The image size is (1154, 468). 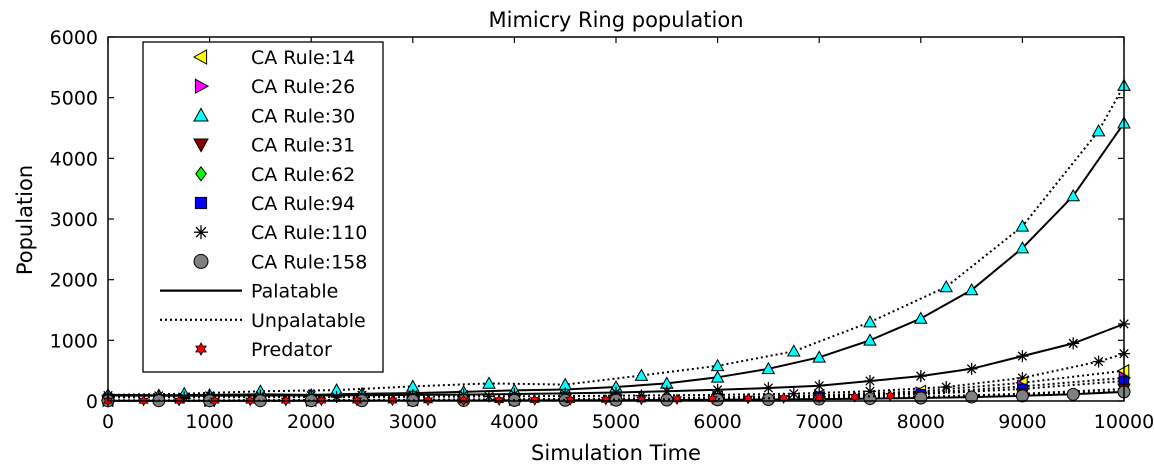 What do you see at coordinates (209, 422) in the screenshot?
I see `x-tick-label: 1000` at bounding box center [209, 422].